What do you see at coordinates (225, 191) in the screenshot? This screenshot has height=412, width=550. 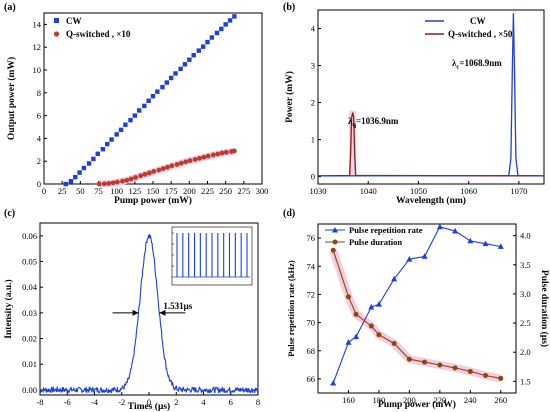 I see `panel-a-xtick-label: 250` at bounding box center [225, 191].